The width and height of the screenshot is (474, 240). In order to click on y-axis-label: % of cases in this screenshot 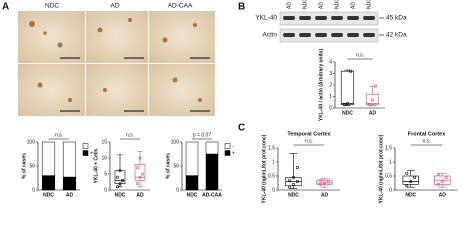, I will do `click(168, 166)`.